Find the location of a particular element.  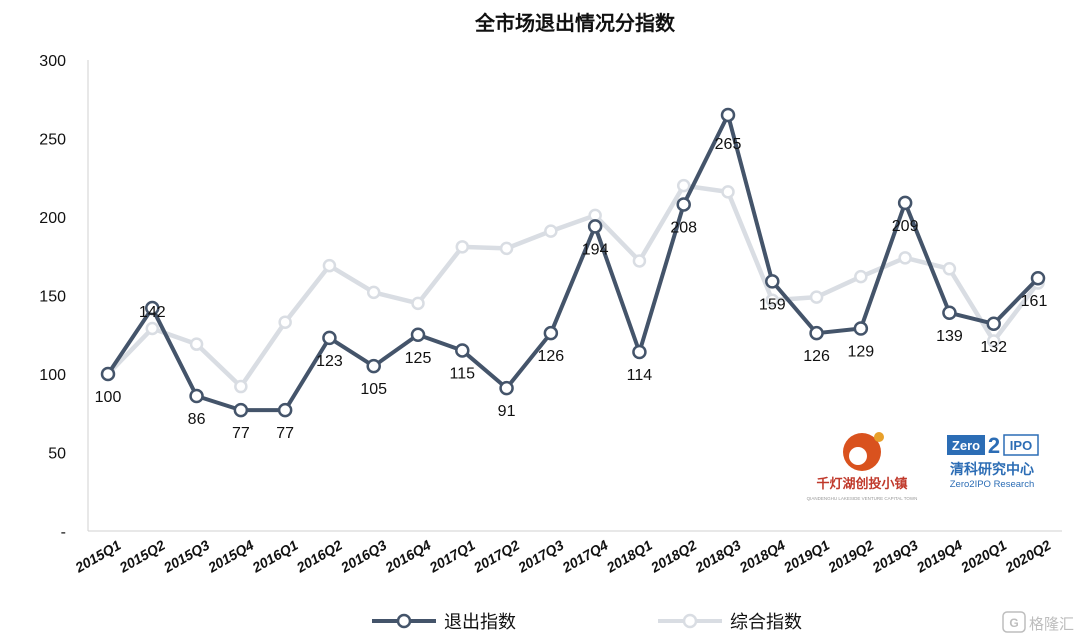

x-tick-label: 2015Q4 is located at coordinates (230, 556).